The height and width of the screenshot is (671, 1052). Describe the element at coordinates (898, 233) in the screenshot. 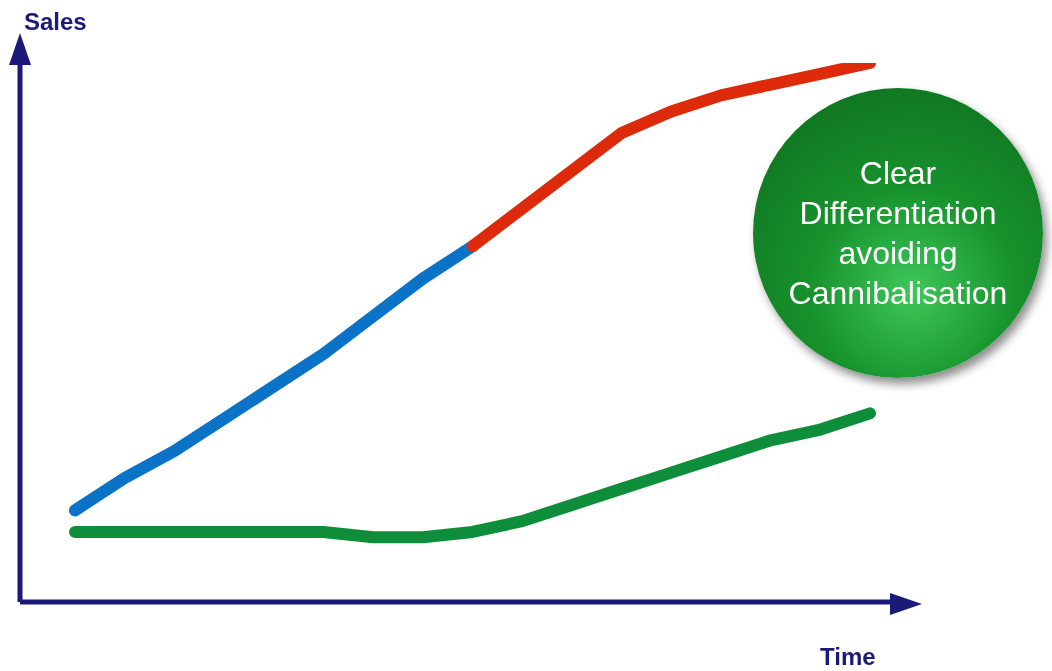

I see `annotation: Clear Differentiation avoiding Cannibalisation` at that location.